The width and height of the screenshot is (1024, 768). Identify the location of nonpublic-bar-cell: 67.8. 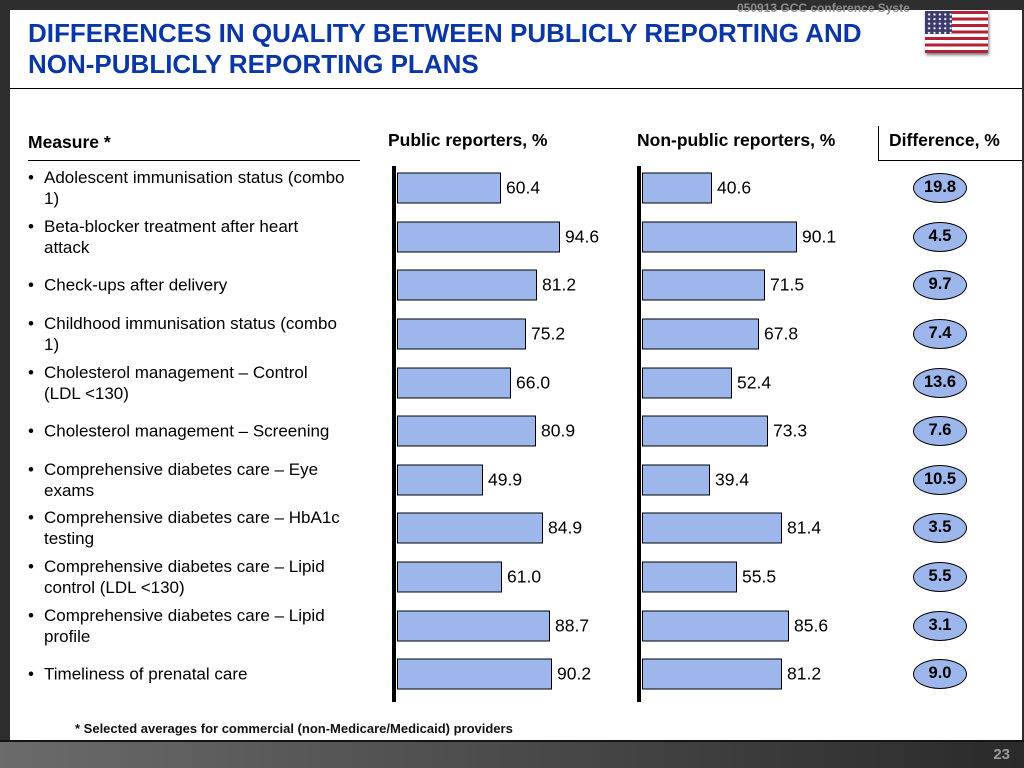
(764, 334).